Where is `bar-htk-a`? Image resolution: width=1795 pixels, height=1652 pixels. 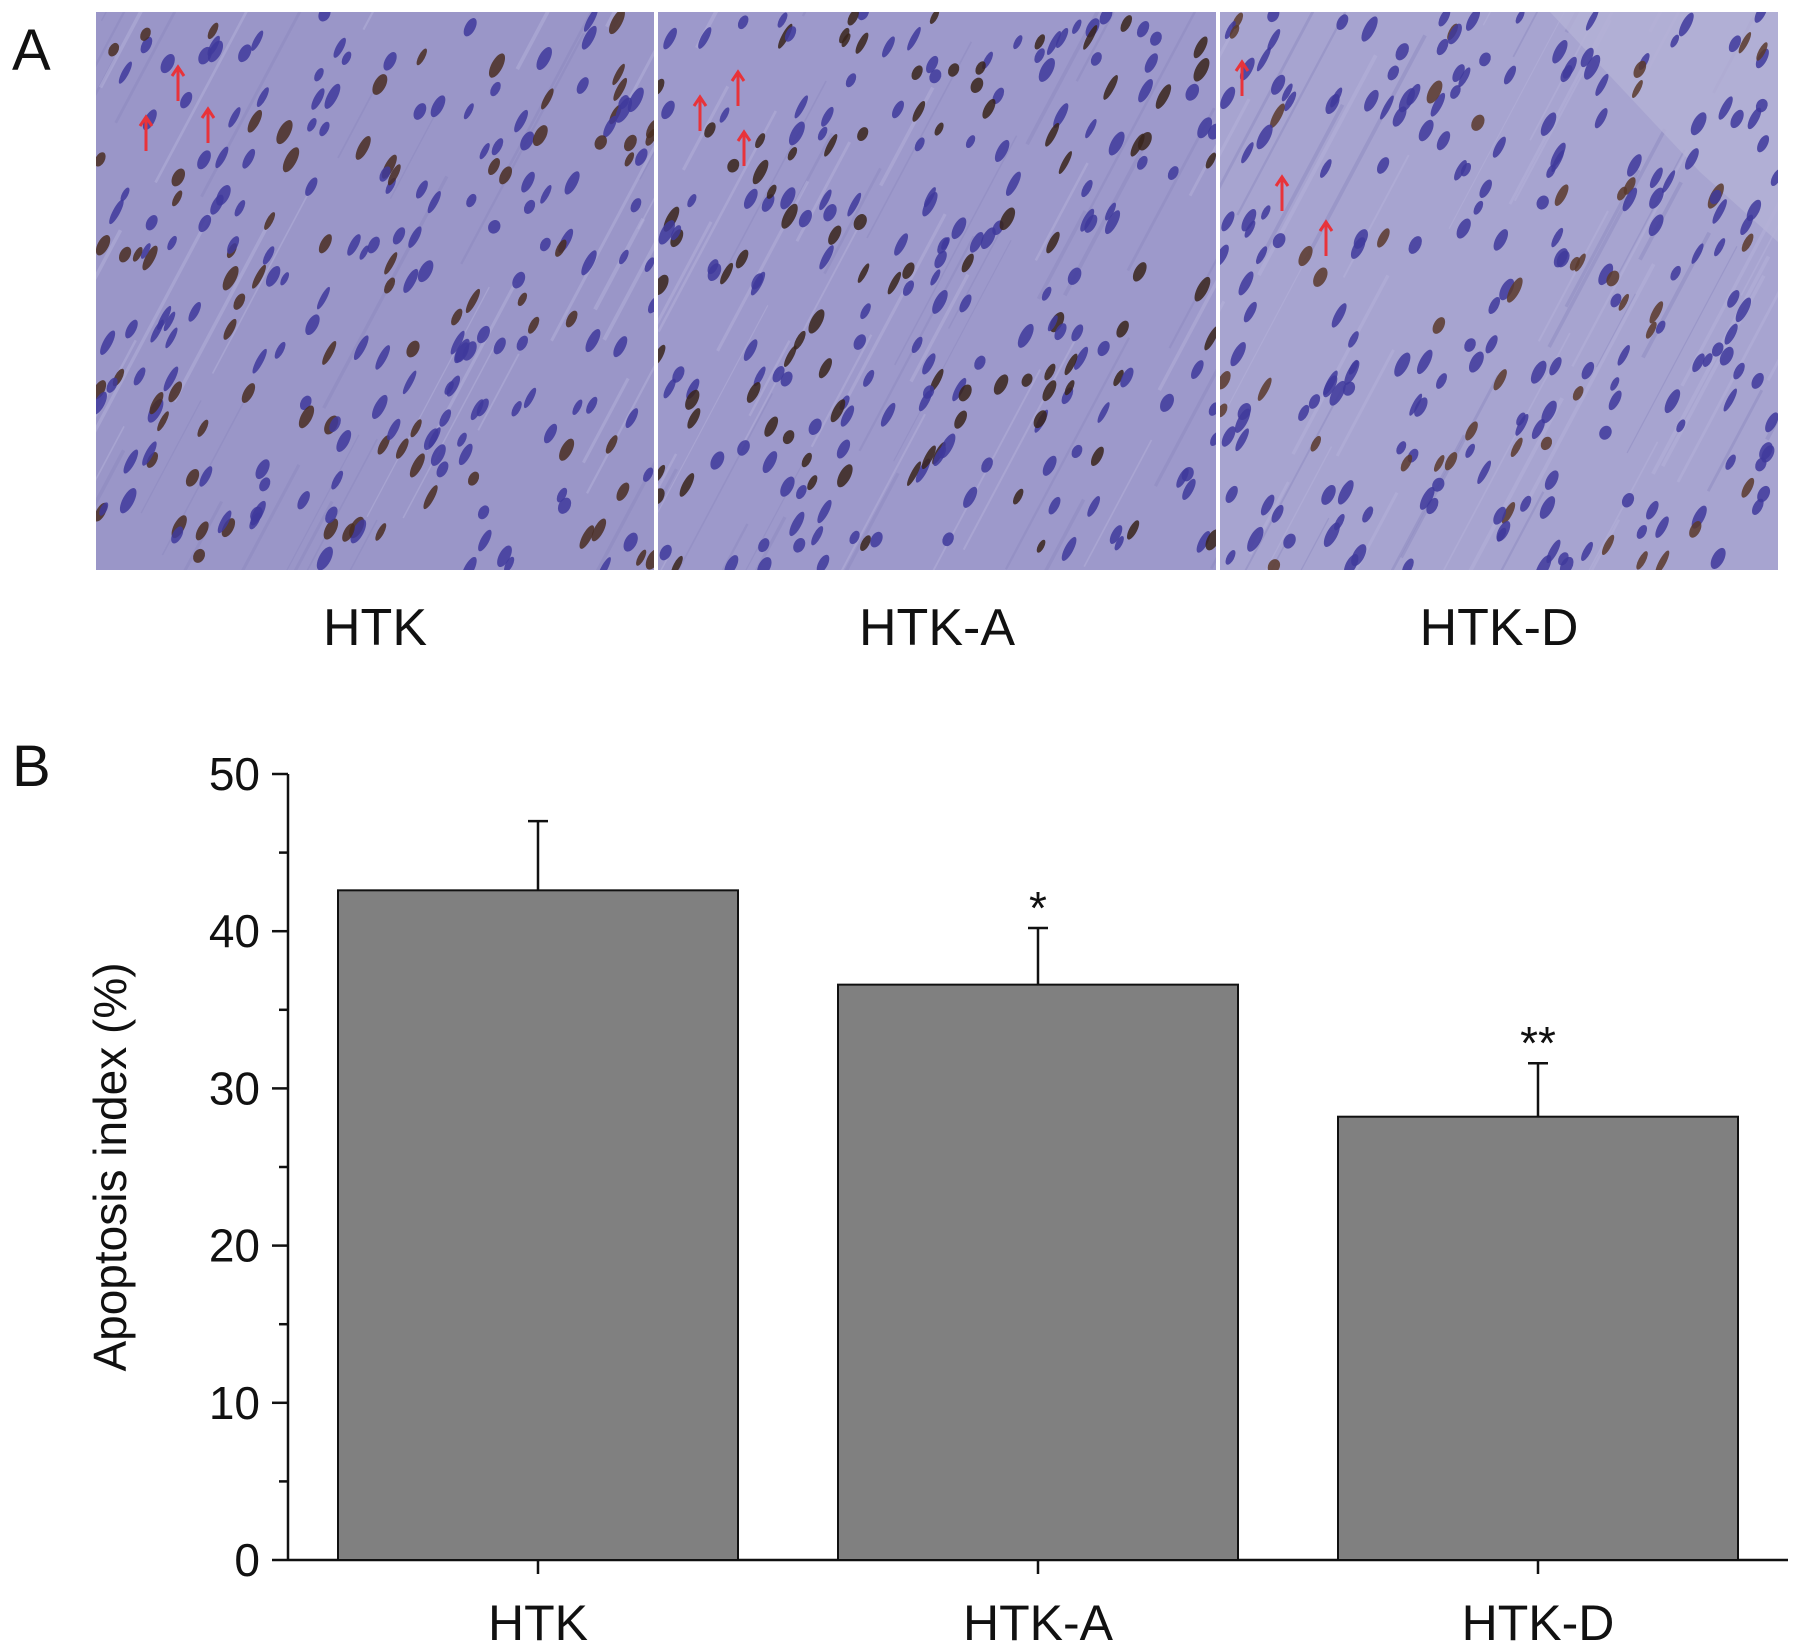 bar-htk-a is located at coordinates (1038, 1272).